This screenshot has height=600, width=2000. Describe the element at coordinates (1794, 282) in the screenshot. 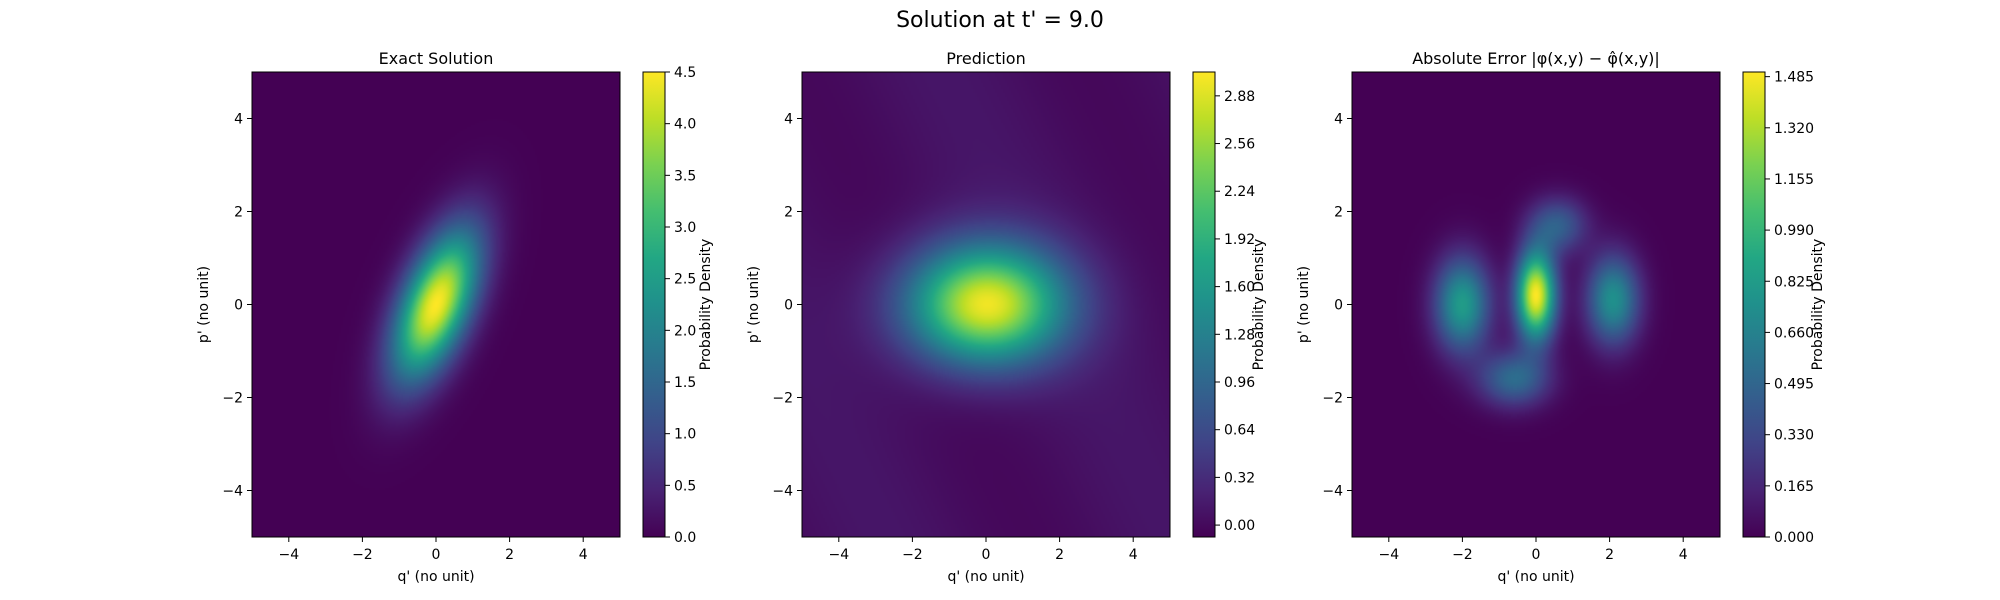

I see `colorbar-tick-label: 0.825` at that location.